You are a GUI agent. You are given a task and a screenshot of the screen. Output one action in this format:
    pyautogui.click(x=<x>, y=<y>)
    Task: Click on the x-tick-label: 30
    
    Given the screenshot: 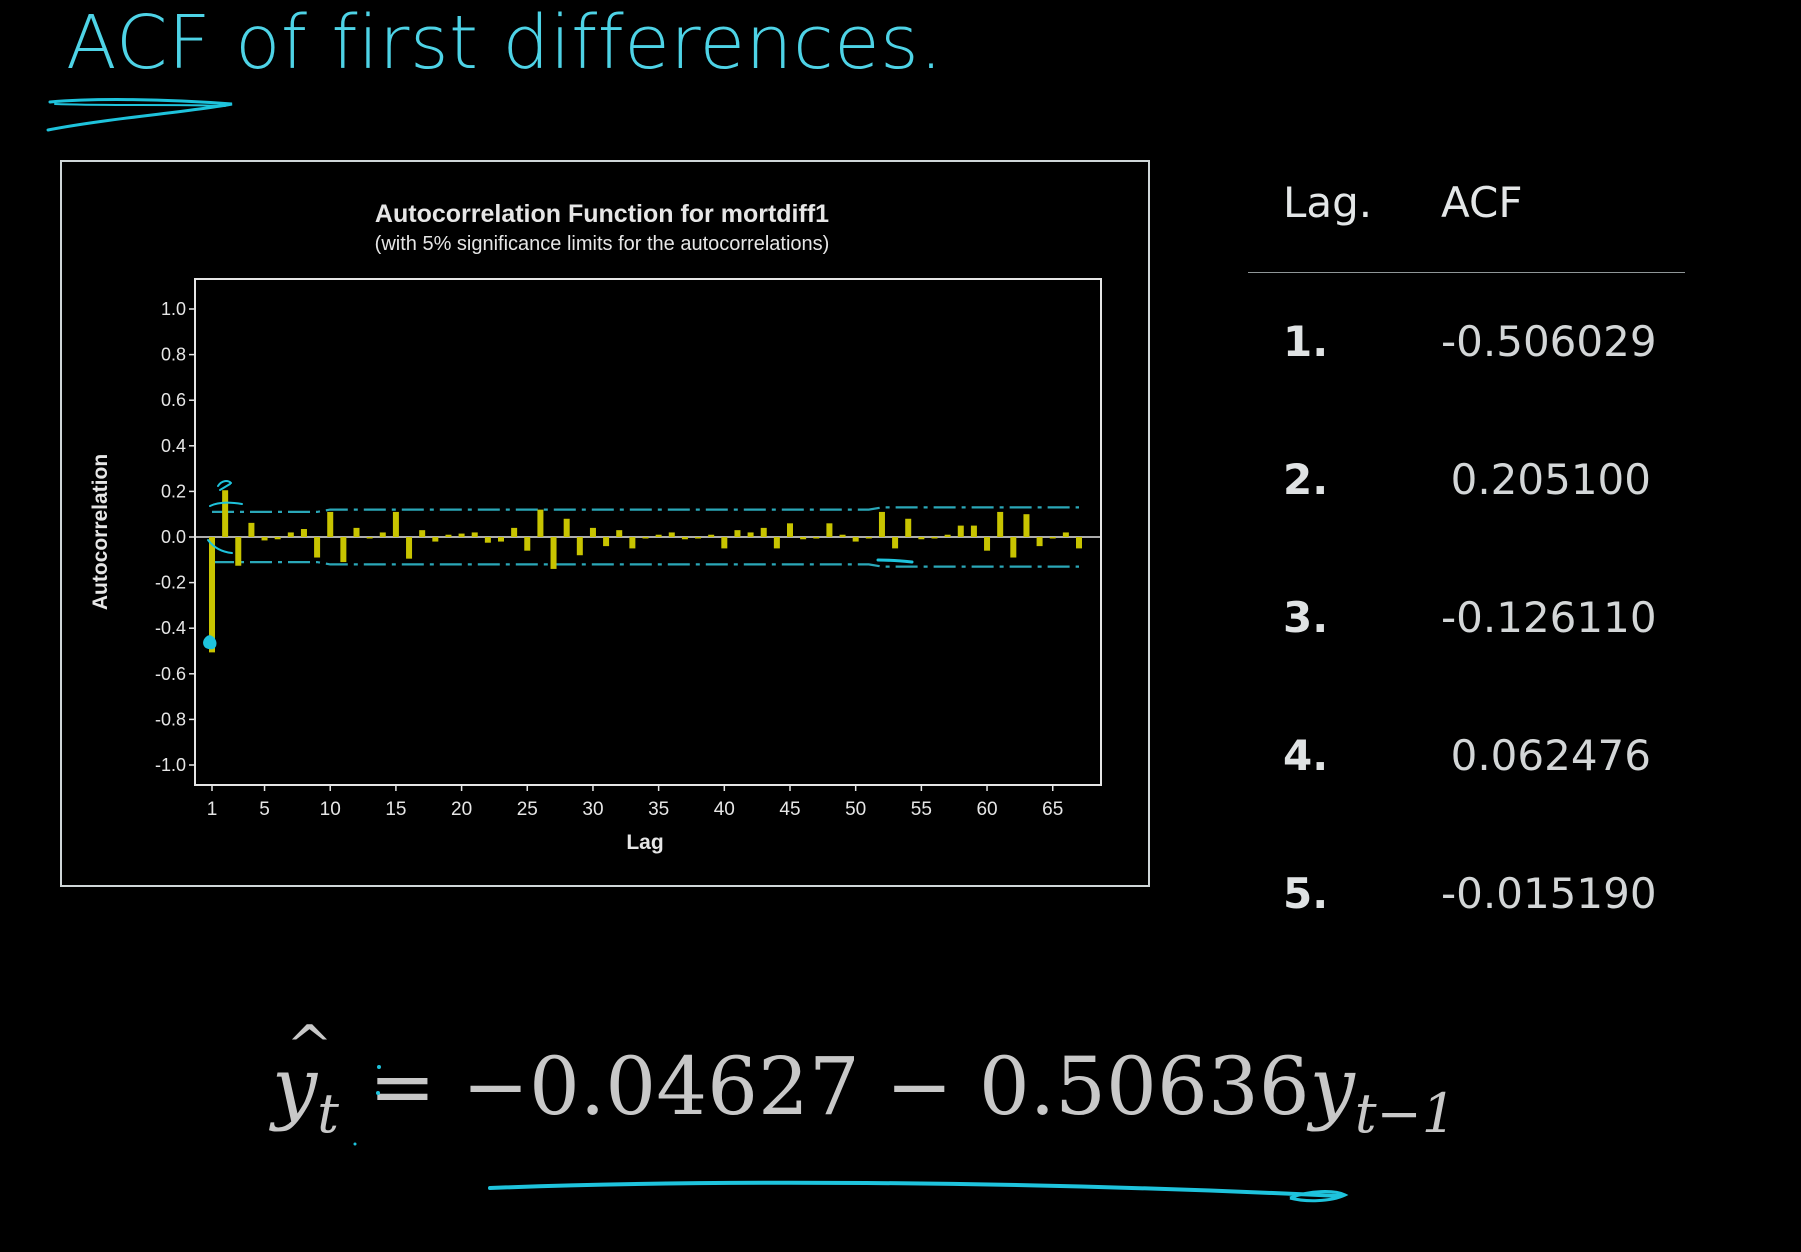 What is the action you would take?
    pyautogui.click(x=592, y=809)
    